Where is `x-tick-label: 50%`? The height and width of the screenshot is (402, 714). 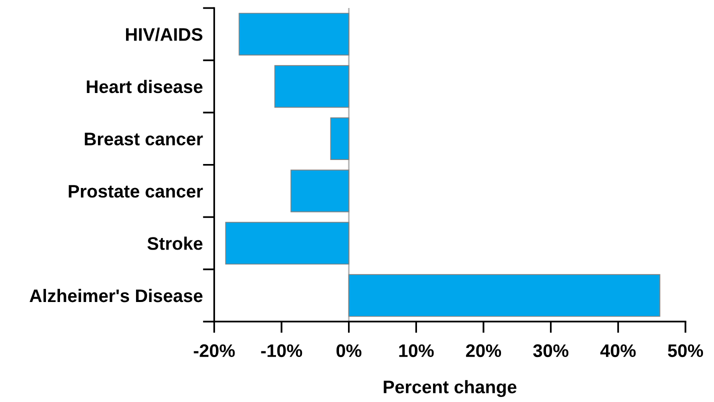 x-tick-label: 50% is located at coordinates (686, 351).